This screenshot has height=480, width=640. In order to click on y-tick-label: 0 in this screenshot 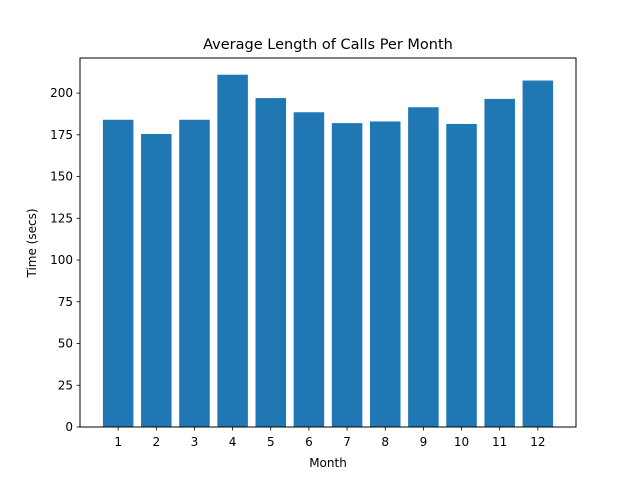, I will do `click(69, 427)`.